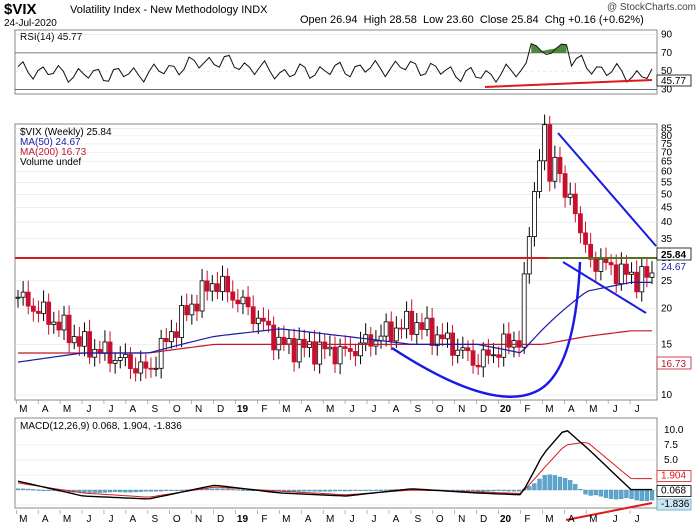  I want to click on x-axis-label: F, so click(264, 519).